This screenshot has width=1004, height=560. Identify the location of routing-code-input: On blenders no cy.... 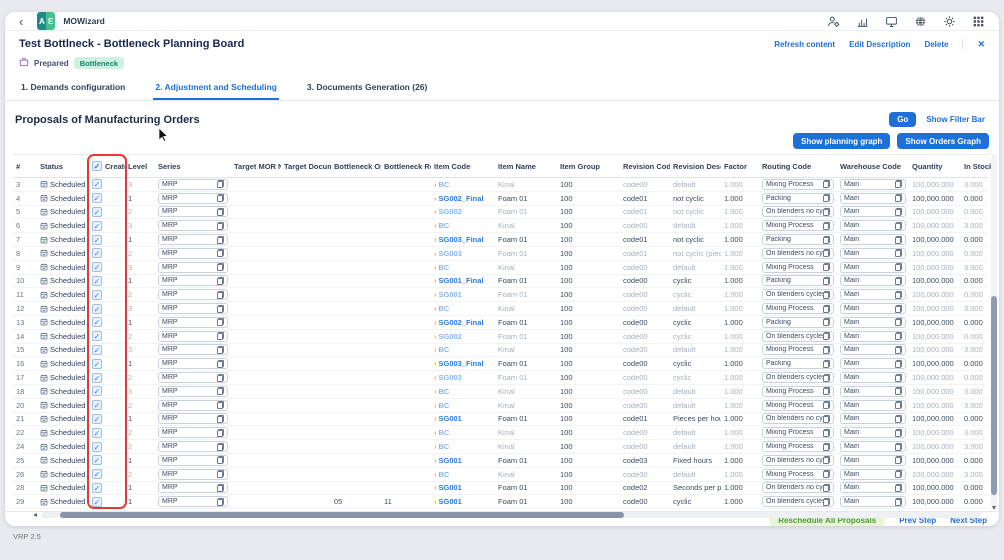
(798, 460).